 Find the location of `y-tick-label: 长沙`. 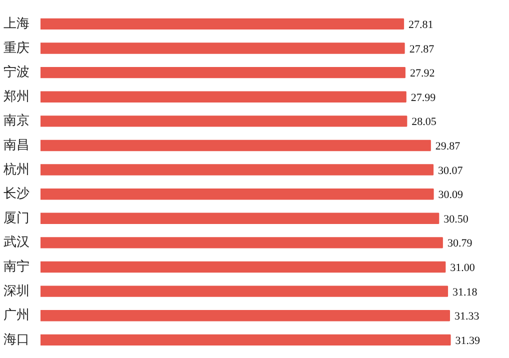

y-tick-label: 长沙 is located at coordinates (17, 194).